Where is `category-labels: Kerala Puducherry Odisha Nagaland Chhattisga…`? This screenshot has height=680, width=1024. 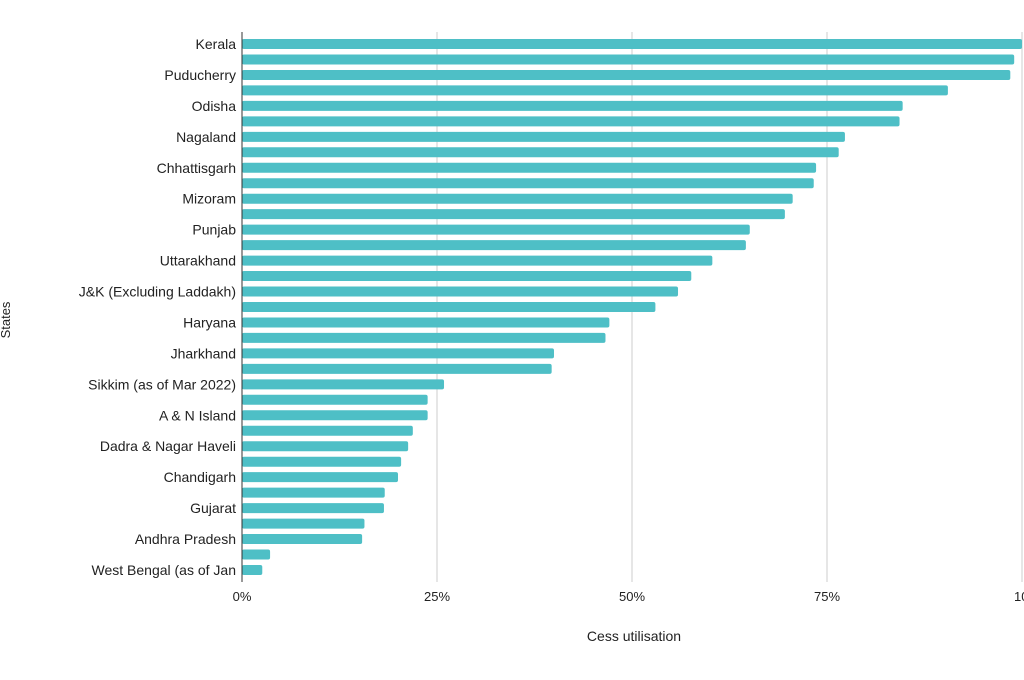 category-labels: Kerala Puducherry Odisha Nagaland Chhattisga… is located at coordinates (157, 307).